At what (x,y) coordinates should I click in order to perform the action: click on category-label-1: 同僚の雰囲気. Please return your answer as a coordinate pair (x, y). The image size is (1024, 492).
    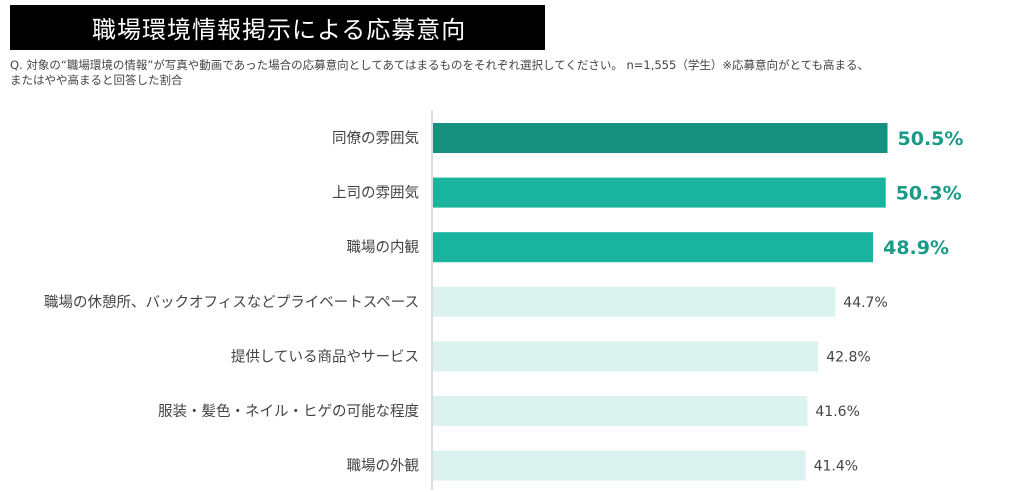
    Looking at the image, I should click on (375, 138).